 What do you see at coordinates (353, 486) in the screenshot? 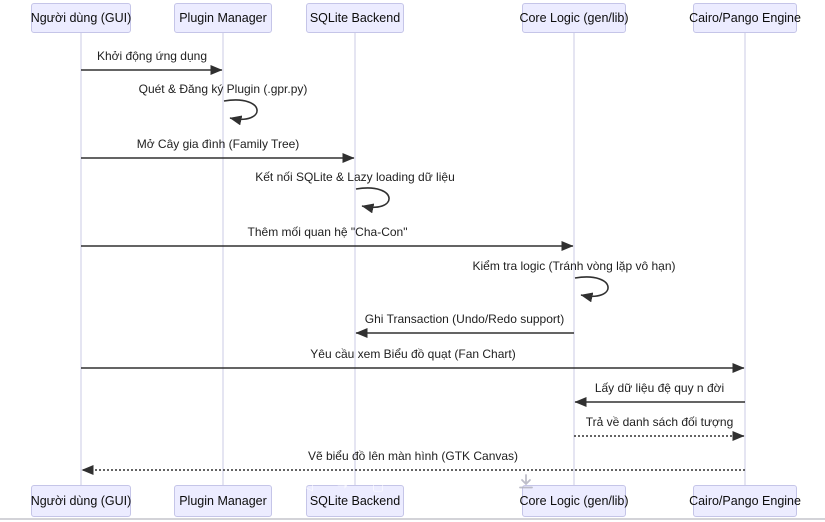
I see `ghost-toolbar: ◁ ➝ ▢` at bounding box center [353, 486].